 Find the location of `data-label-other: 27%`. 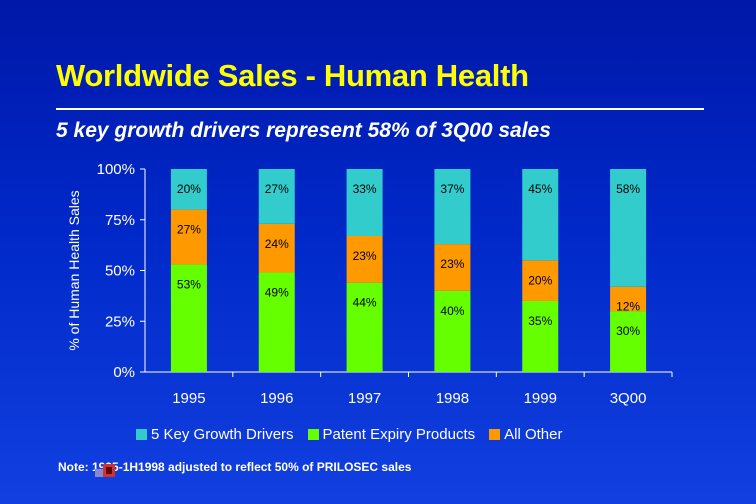

data-label-other: 27% is located at coordinates (189, 230).